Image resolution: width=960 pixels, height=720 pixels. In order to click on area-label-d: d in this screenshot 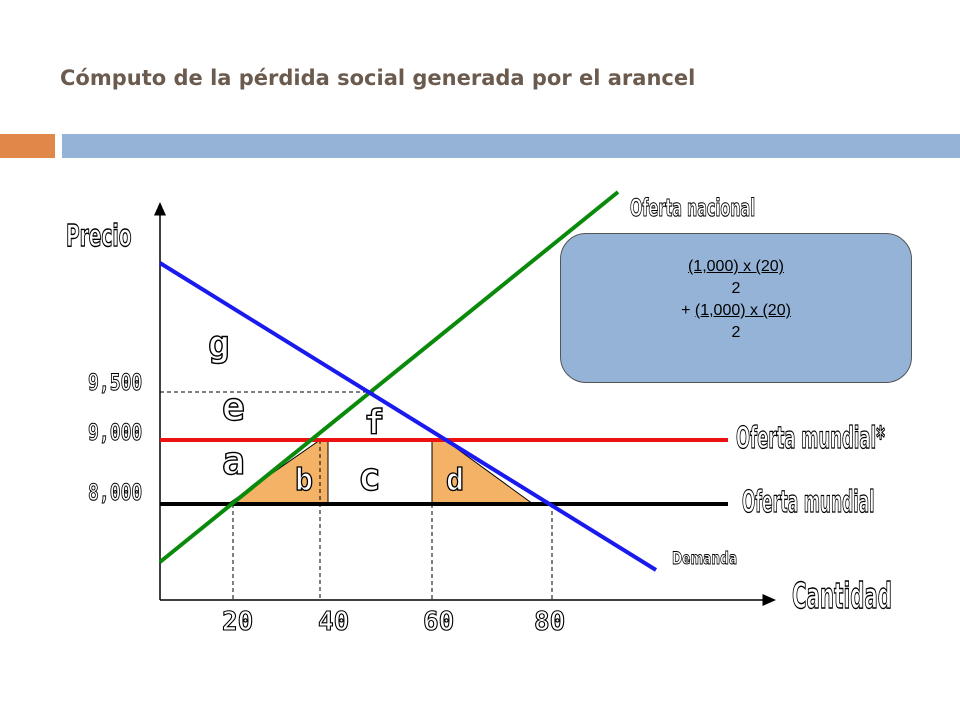, I will do `click(455, 480)`.